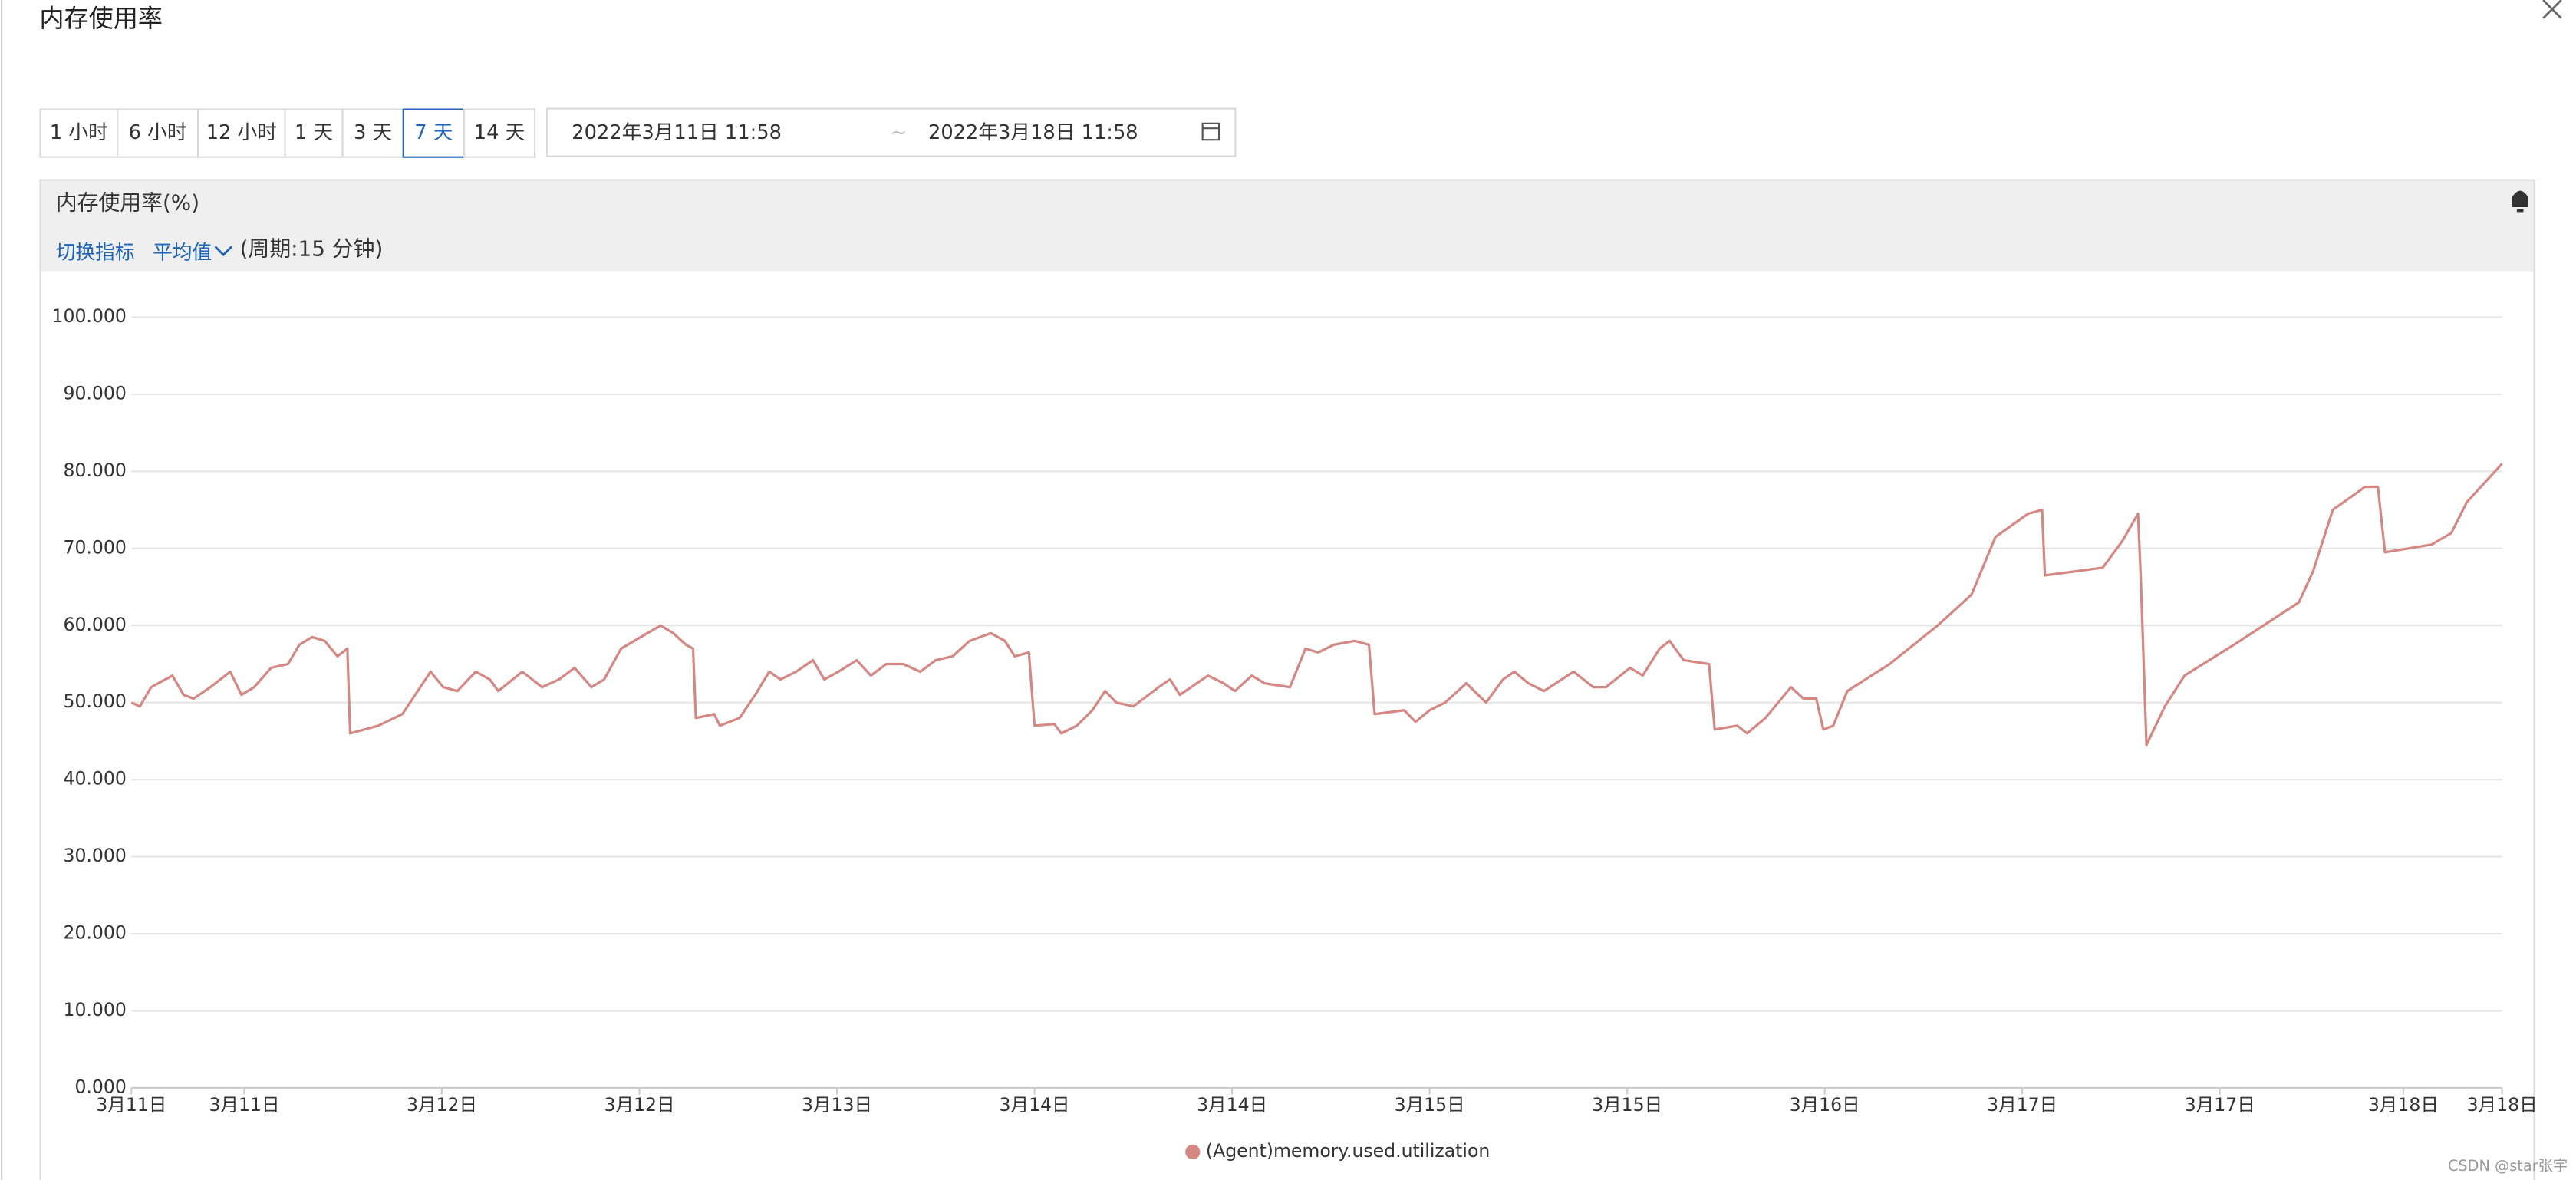 Image resolution: width=2576 pixels, height=1180 pixels. I want to click on range-button-label: 14 天, so click(499, 132).